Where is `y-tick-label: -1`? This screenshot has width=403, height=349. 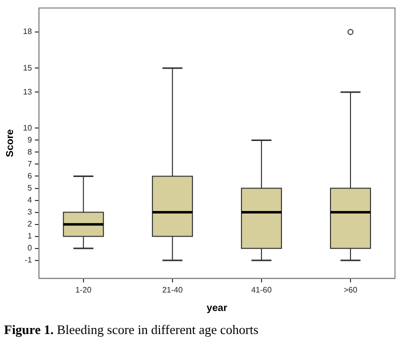
y-tick-label: -1 is located at coordinates (28, 260).